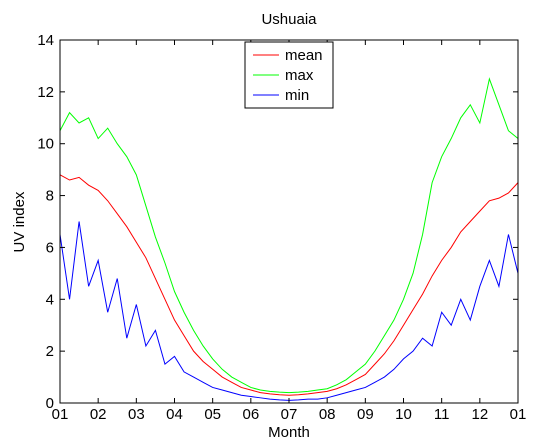  I want to click on x-tick-label: 10, so click(403, 414).